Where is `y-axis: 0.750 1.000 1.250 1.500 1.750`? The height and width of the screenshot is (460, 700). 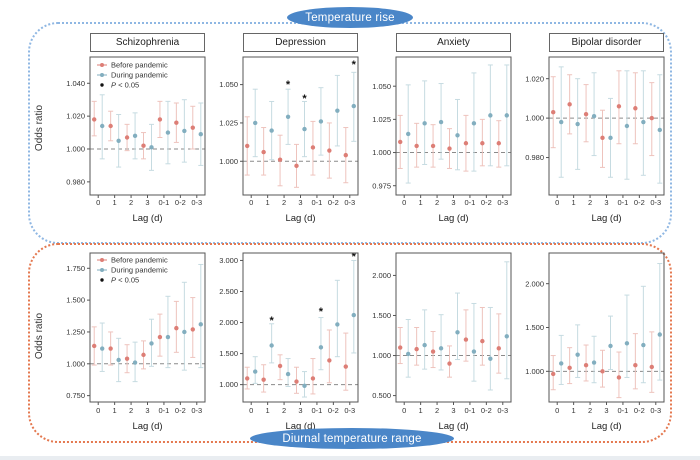 y-axis: 0.750 1.000 1.250 1.500 1.750 is located at coordinates (78, 332).